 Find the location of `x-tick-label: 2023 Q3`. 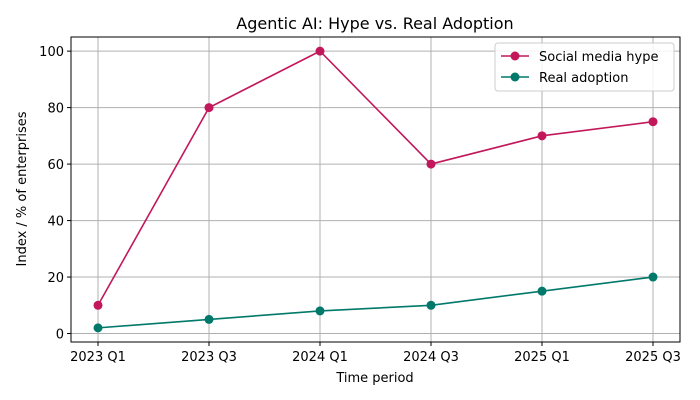

x-tick-label: 2023 Q3 is located at coordinates (209, 357).